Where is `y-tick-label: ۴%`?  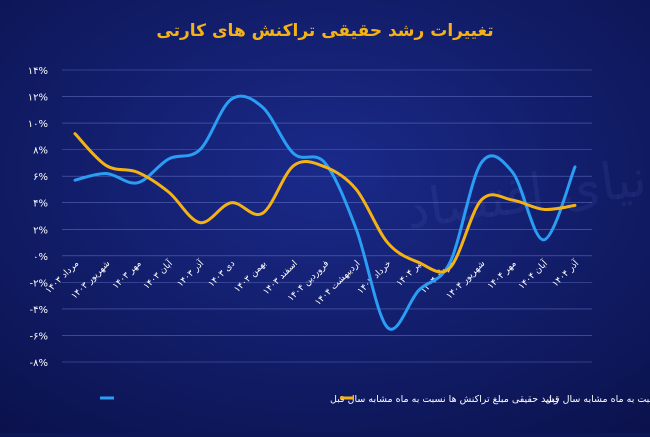
y-tick-label: ۴% is located at coordinates (40, 204).